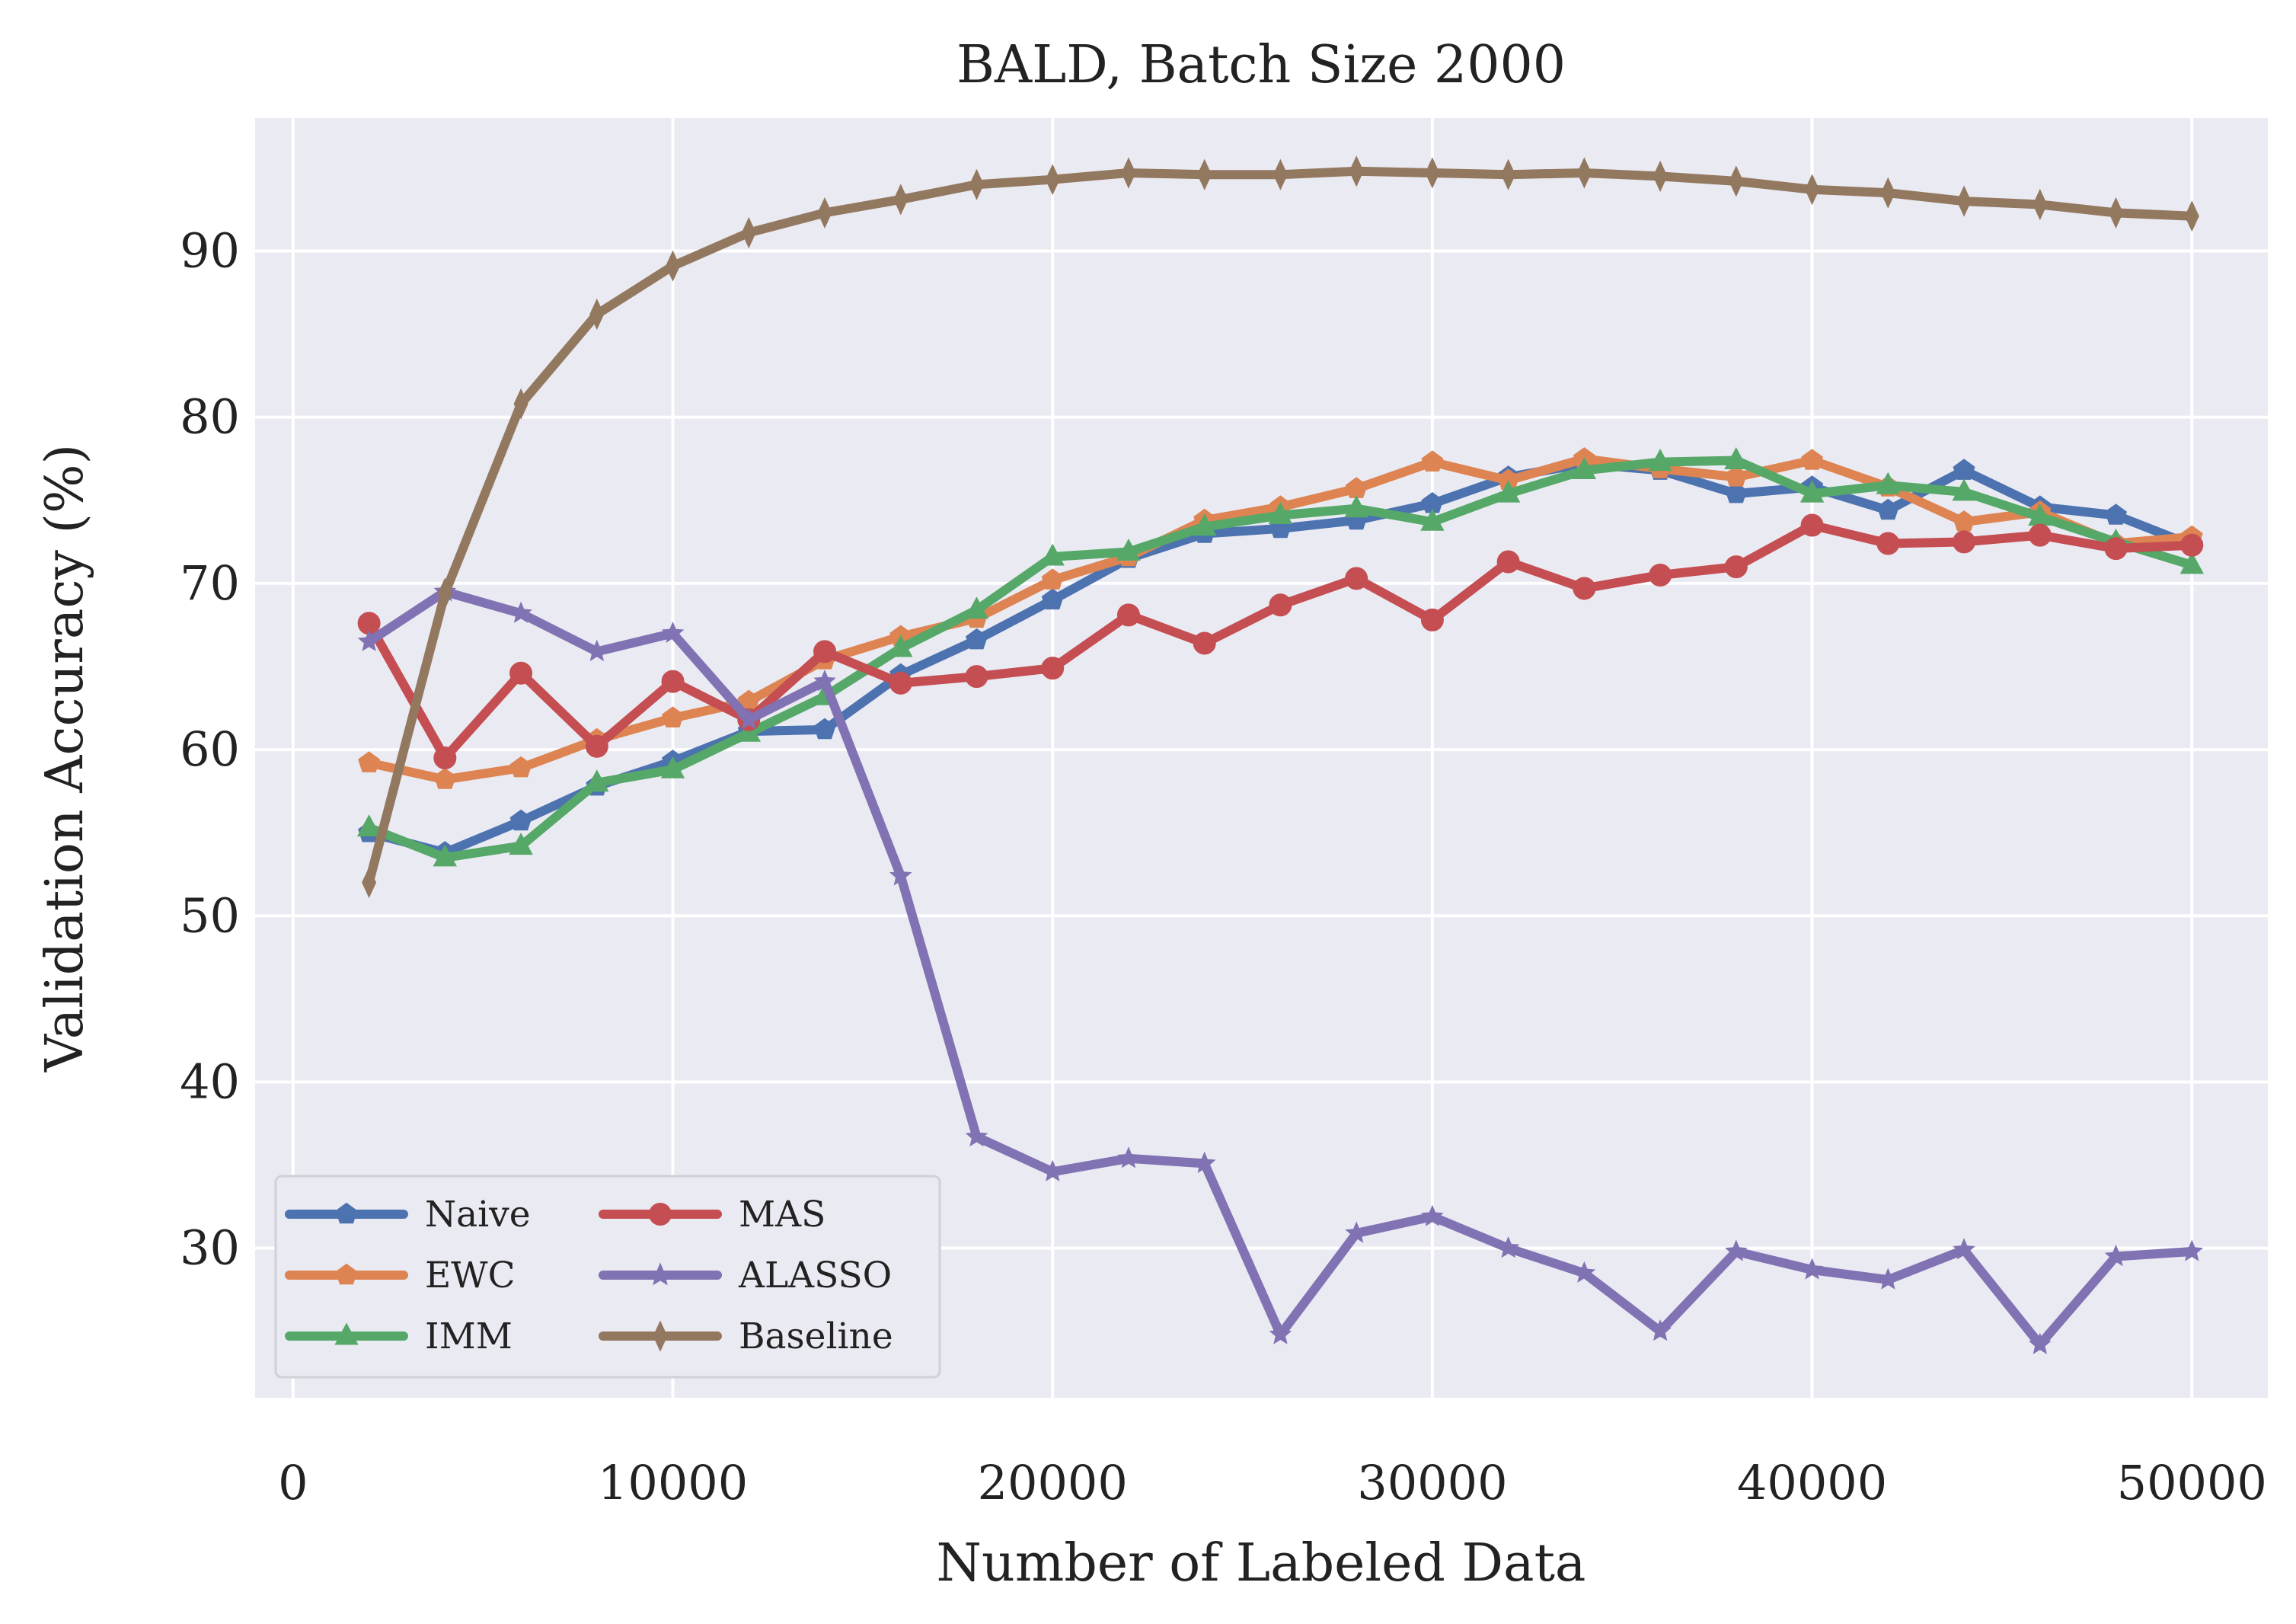 This screenshot has width=2296, height=1624. Describe the element at coordinates (1272, 1483) in the screenshot. I see `x-tick-labels: 0 10000 20000 30000 40000 50000` at that location.